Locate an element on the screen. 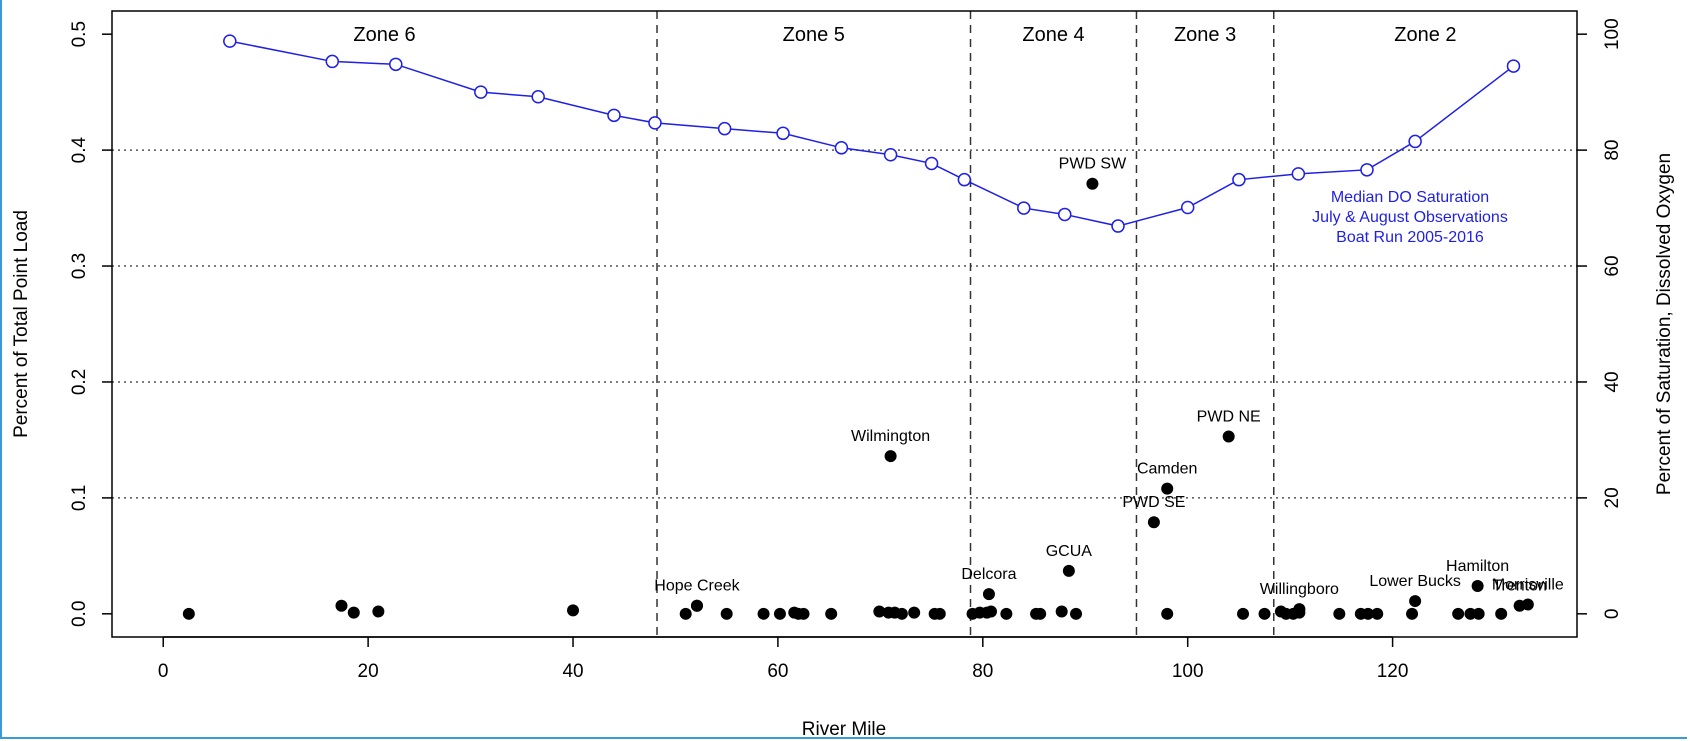  point-label-5: GCUA is located at coordinates (1069, 551).